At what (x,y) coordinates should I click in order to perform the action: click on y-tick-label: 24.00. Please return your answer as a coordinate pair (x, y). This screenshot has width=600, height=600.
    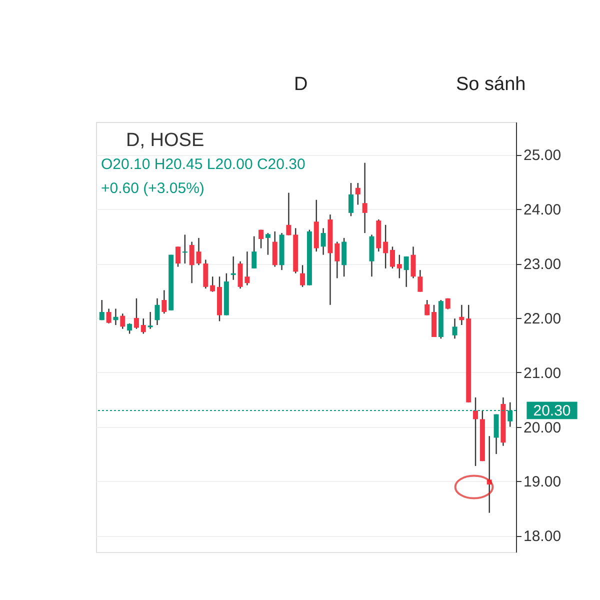
    Looking at the image, I should click on (543, 210).